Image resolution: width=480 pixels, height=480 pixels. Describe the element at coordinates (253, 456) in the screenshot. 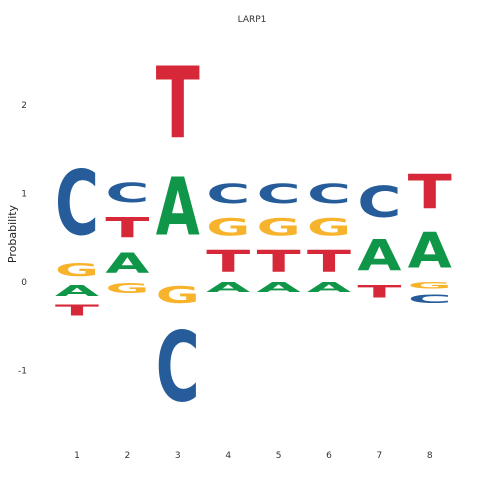

I see `x-axis-ticks: 1 2 3 4 5 6 7 8` at that location.